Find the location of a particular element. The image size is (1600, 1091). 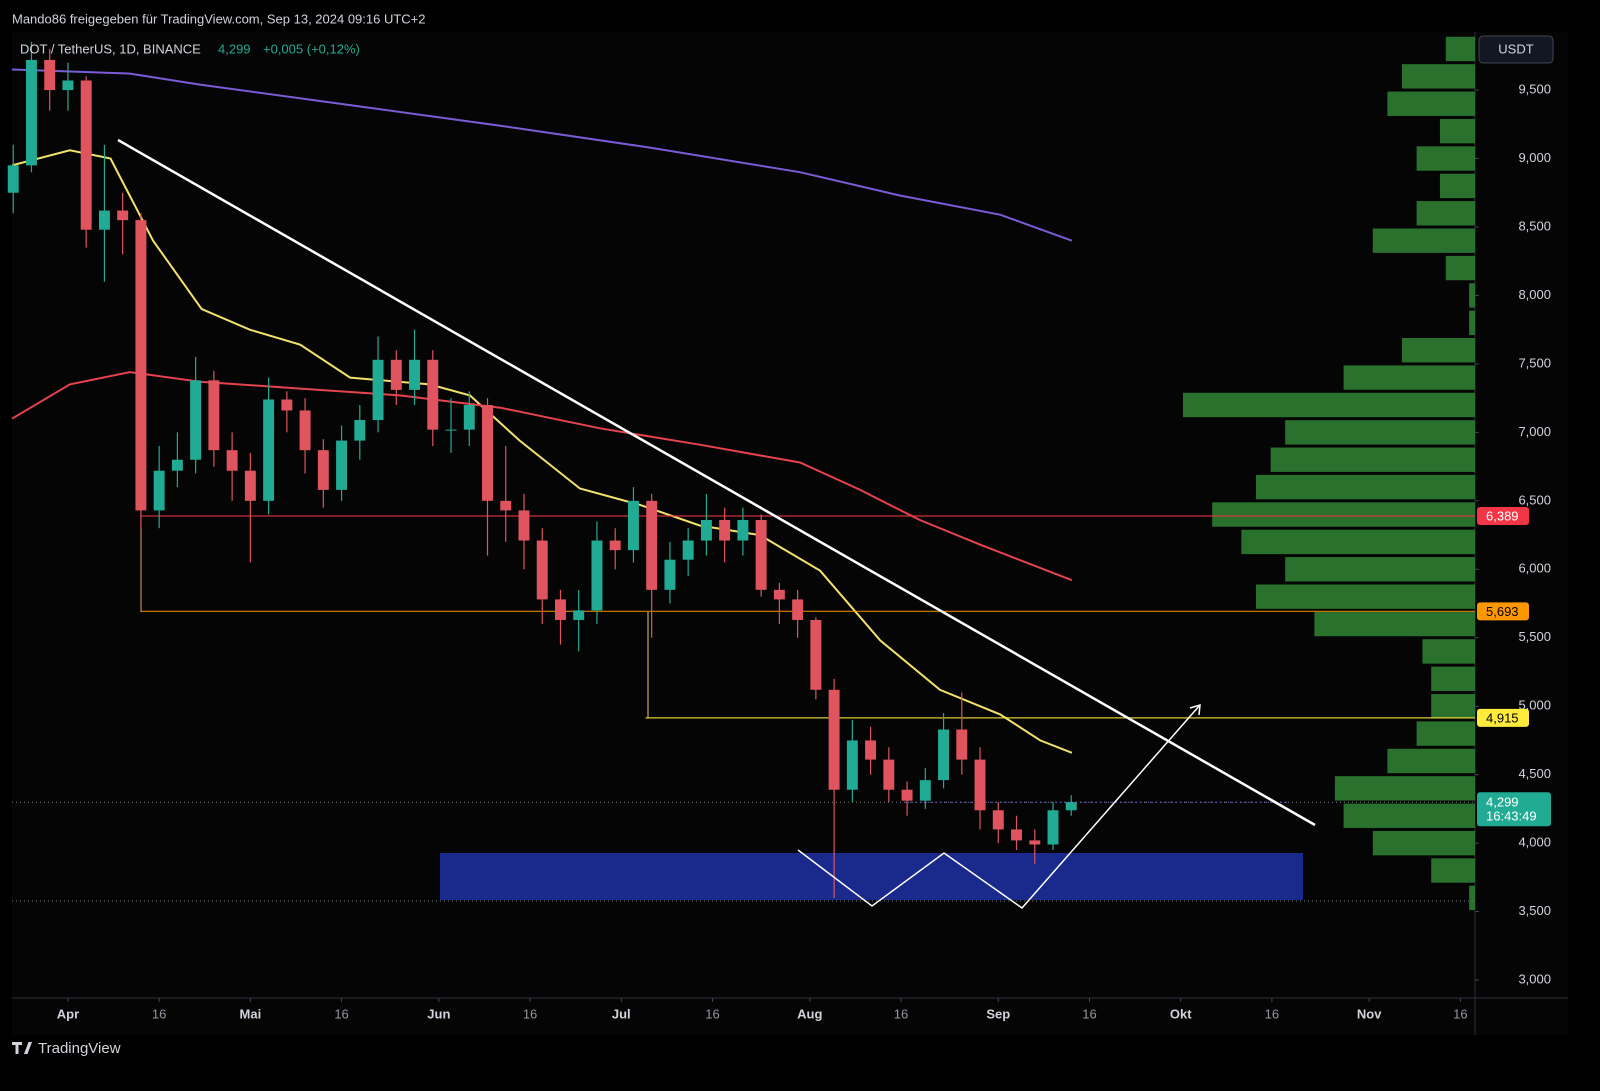

x-tick-label: Nov is located at coordinates (1369, 1013).